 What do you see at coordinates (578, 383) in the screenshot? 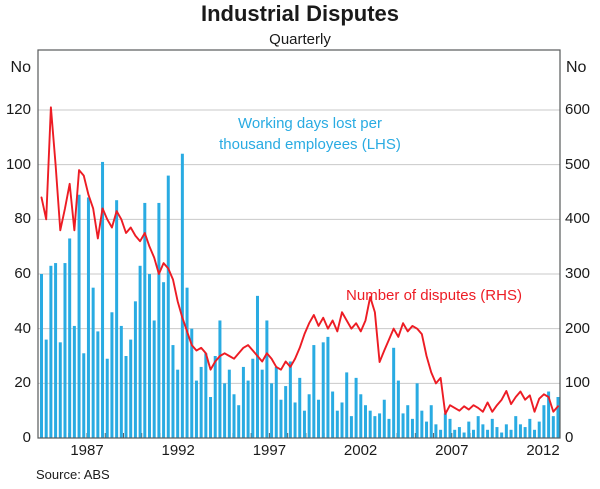
I see `right-axis-tick-label: 100` at bounding box center [578, 383].